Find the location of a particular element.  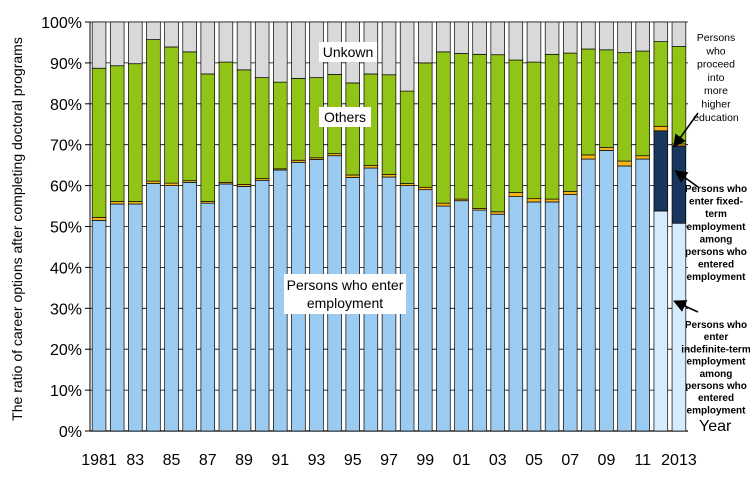

bar-segment-emp-2002 is located at coordinates (479, 320).